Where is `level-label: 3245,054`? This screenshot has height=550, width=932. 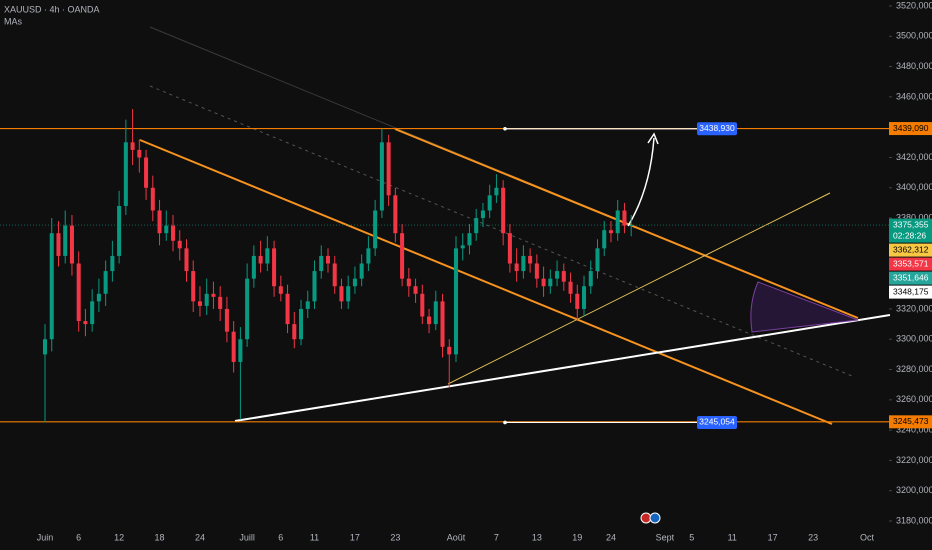 level-label: 3245,054 is located at coordinates (717, 422).